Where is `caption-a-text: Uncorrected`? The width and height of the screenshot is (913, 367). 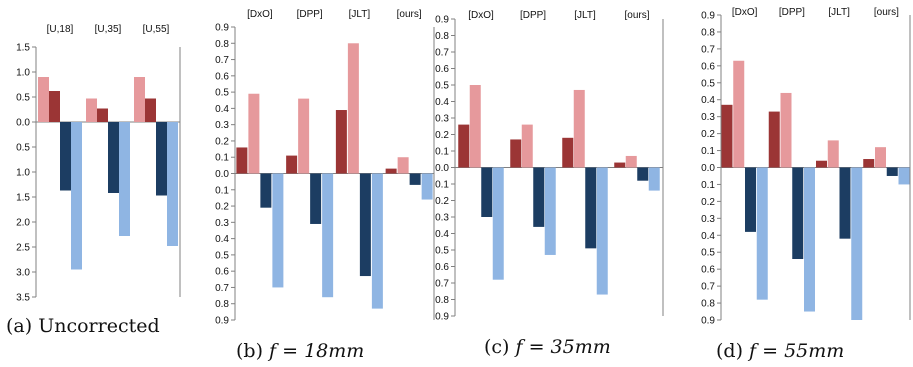
caption-a-text: Uncorrected is located at coordinates (99, 326).